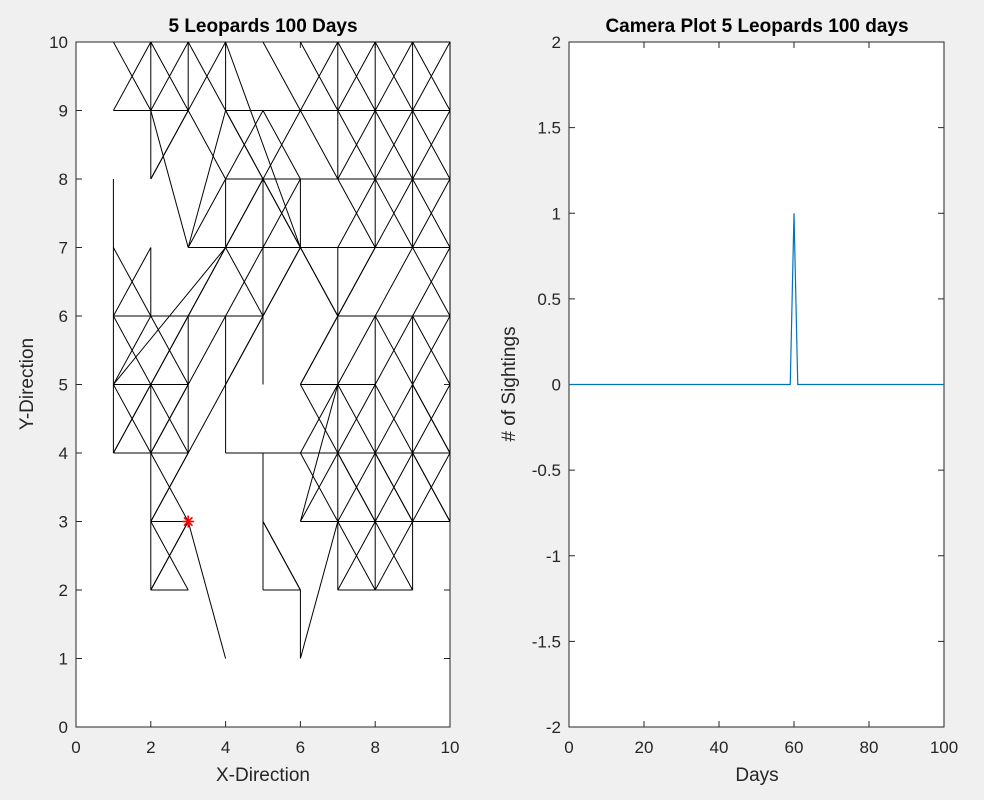 This screenshot has width=984, height=800. Describe the element at coordinates (756, 775) in the screenshot. I see `right-x-axis-label: Days` at that location.